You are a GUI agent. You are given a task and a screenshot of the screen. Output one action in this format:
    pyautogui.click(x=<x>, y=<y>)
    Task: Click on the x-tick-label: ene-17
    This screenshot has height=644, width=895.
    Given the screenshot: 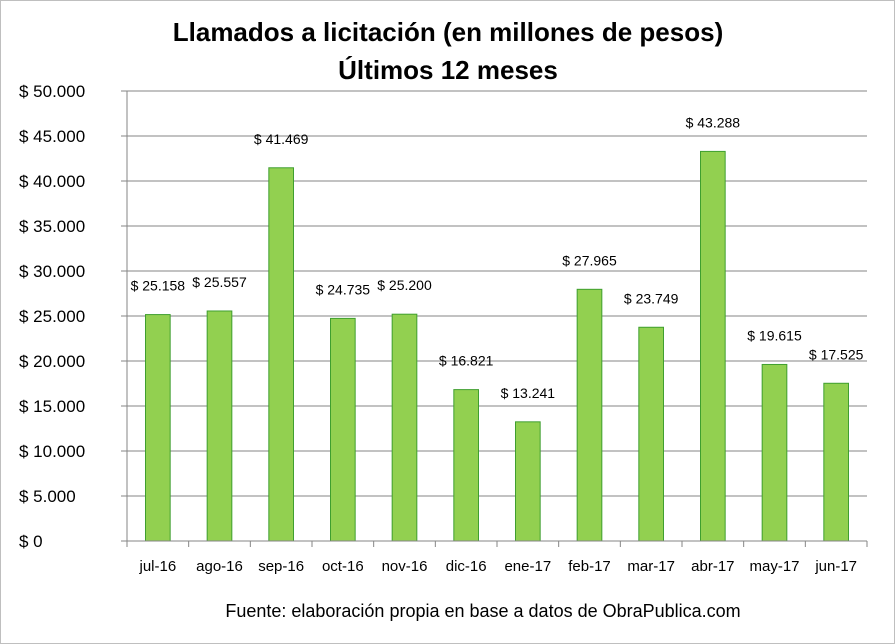 What is the action you would take?
    pyautogui.click(x=527, y=566)
    